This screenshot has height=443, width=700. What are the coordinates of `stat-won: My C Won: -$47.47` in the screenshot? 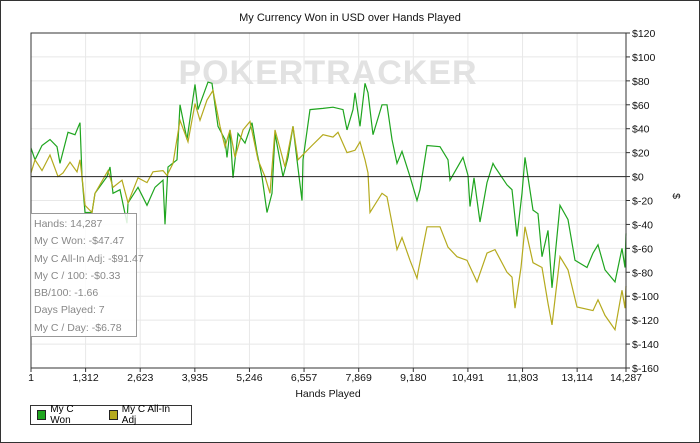 It's located at (79, 241).